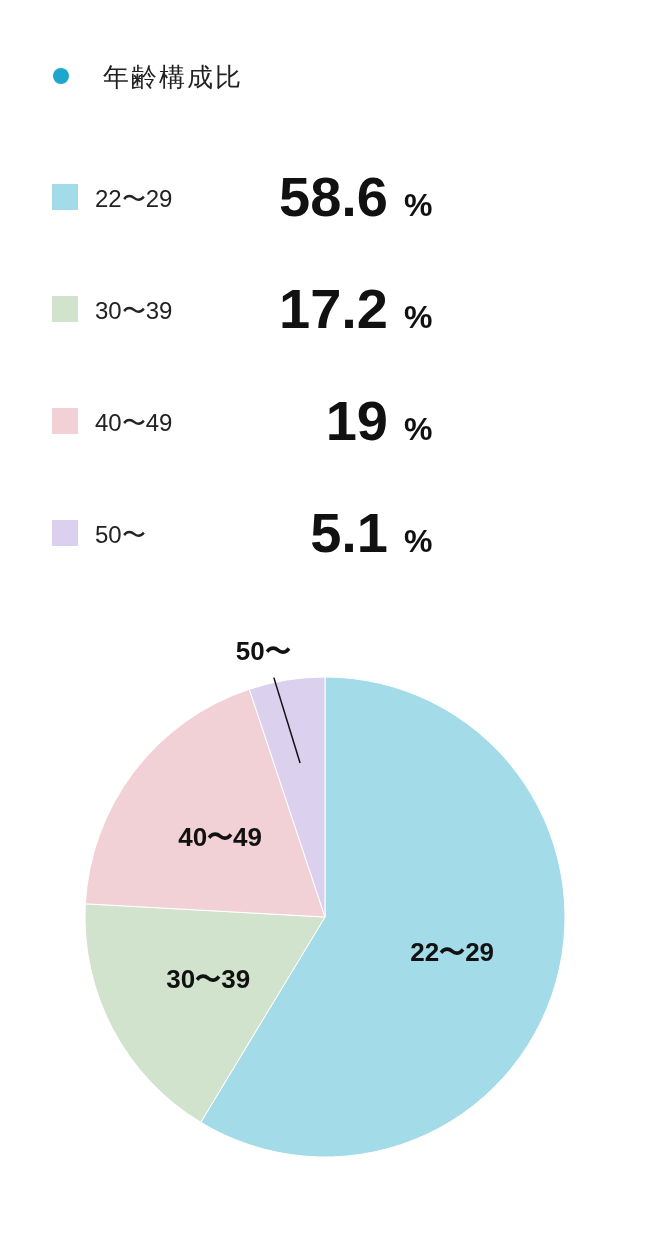  Describe the element at coordinates (134, 198) in the screenshot. I see `legend-label: 22〜29` at that location.